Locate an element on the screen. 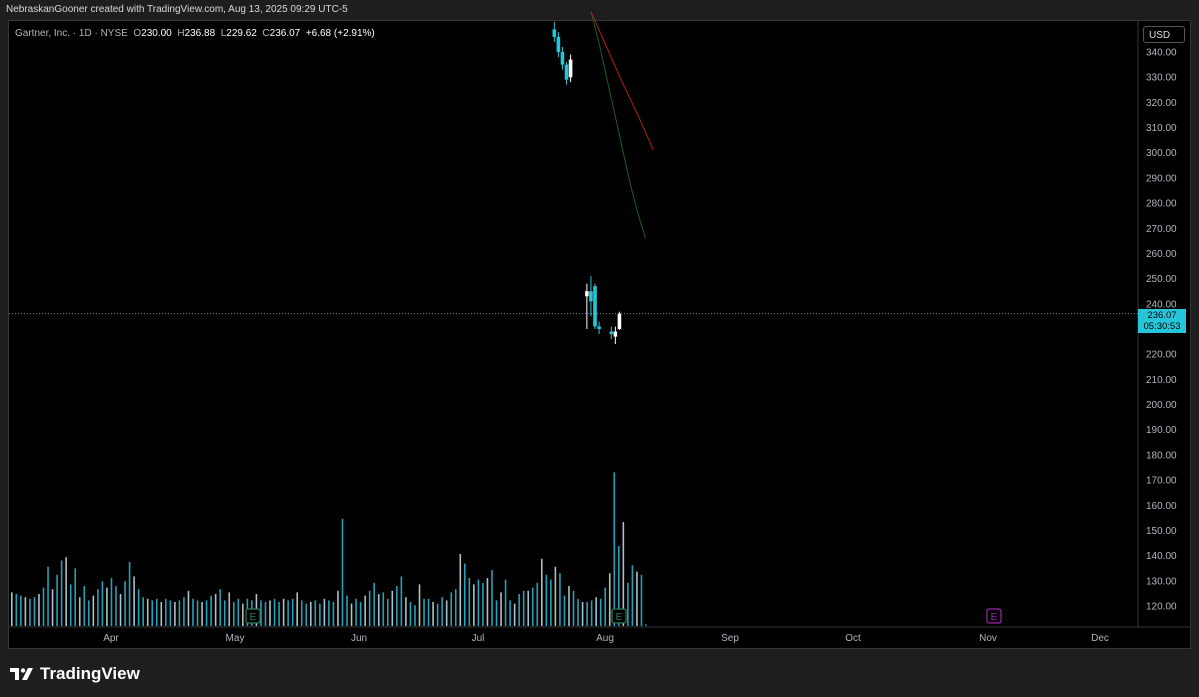 Image resolution: width=1199 pixels, height=697 pixels. close-label: C is located at coordinates (266, 33).